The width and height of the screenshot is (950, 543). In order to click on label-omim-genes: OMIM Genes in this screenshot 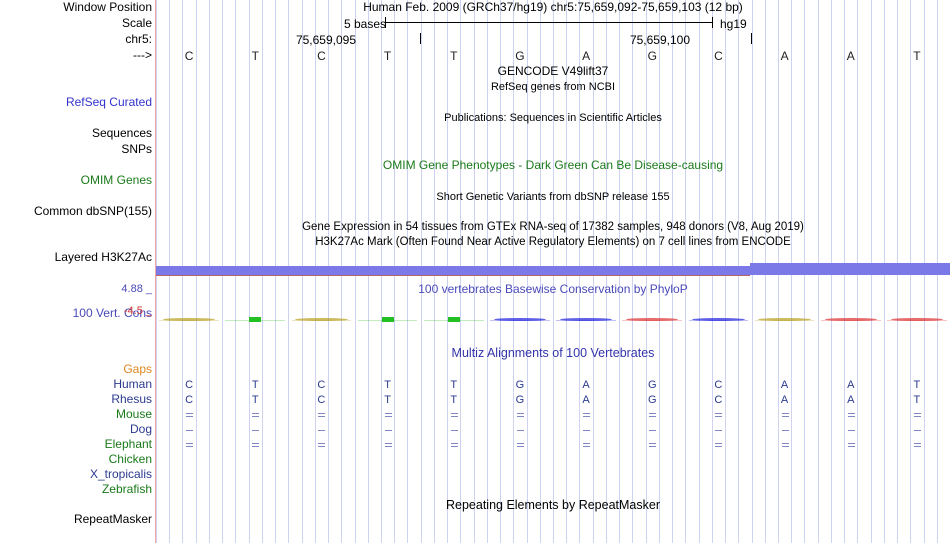, I will do `click(116, 180)`.